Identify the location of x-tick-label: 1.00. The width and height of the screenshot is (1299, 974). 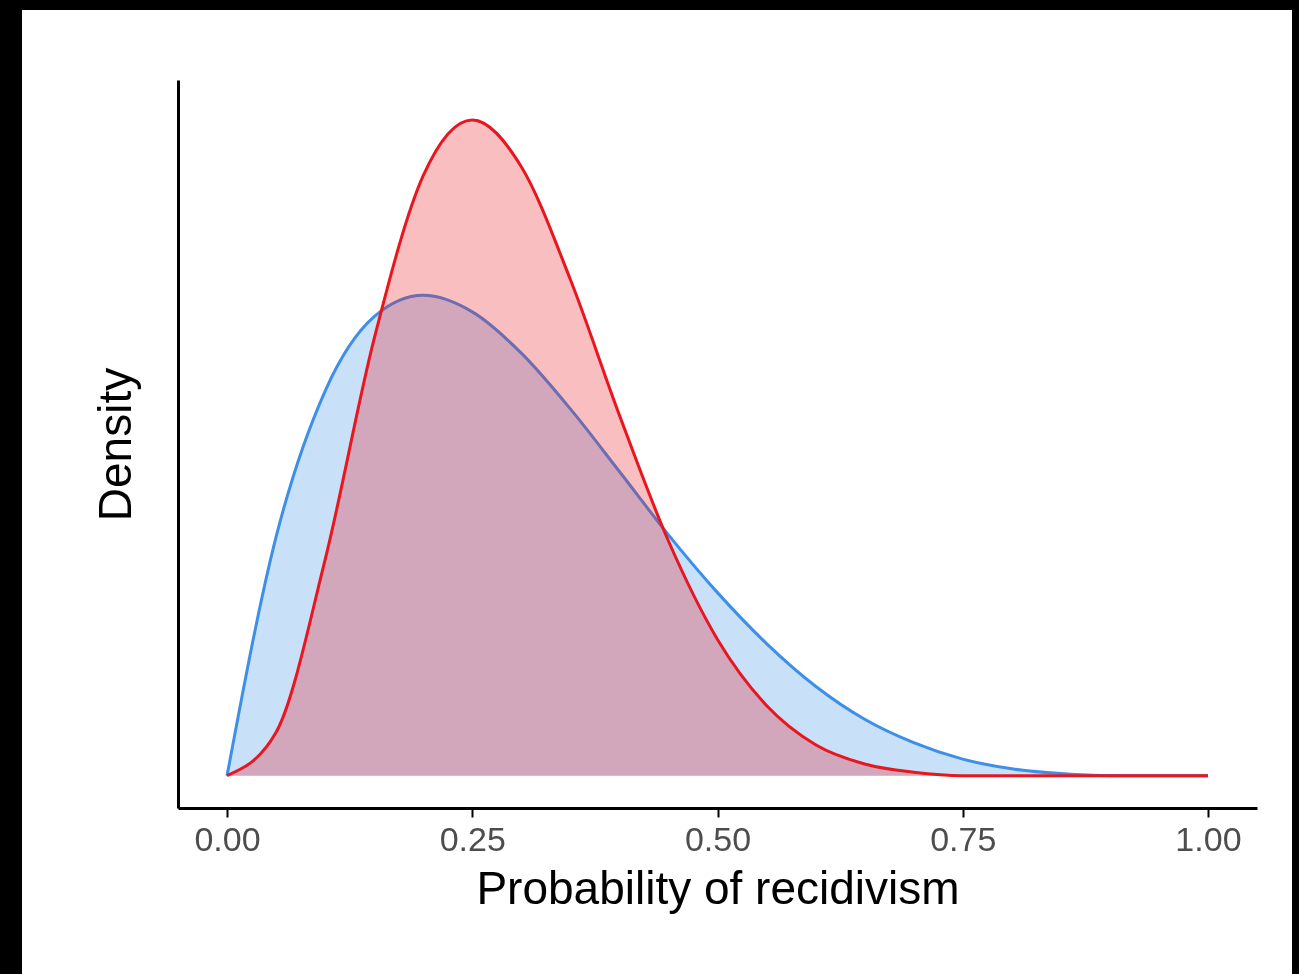
(1208, 838).